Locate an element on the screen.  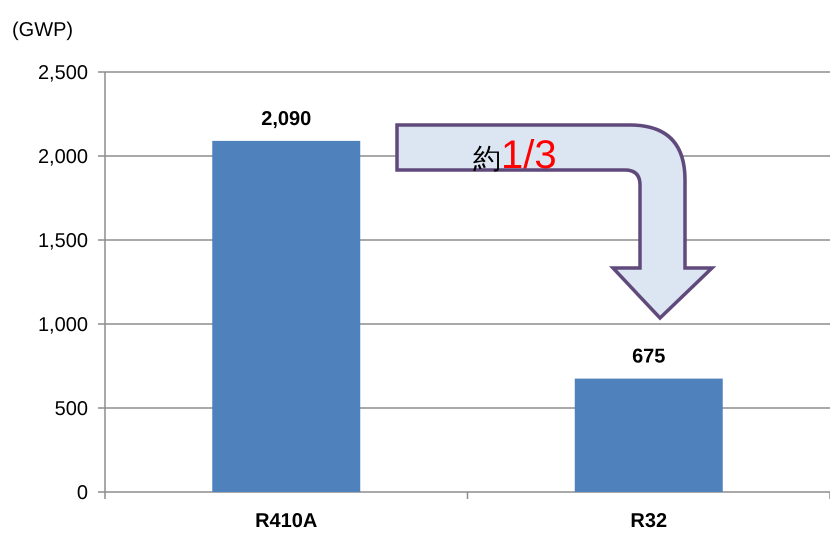
y-tick-label: 1,500 is located at coordinates (63, 241).